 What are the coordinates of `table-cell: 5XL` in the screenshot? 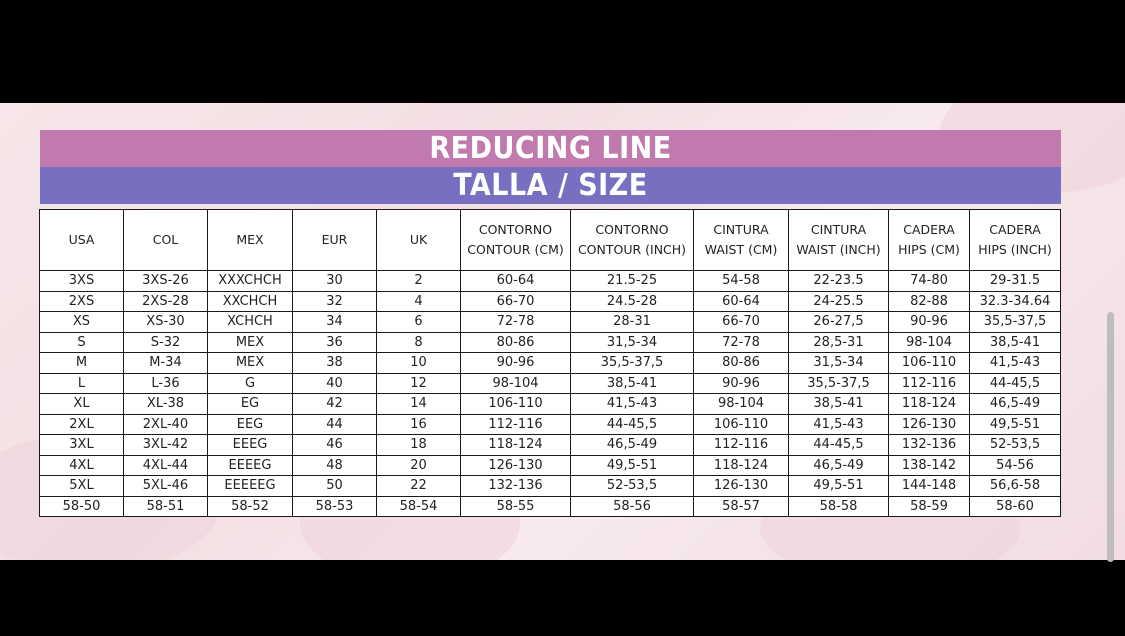 It's located at (81, 486).